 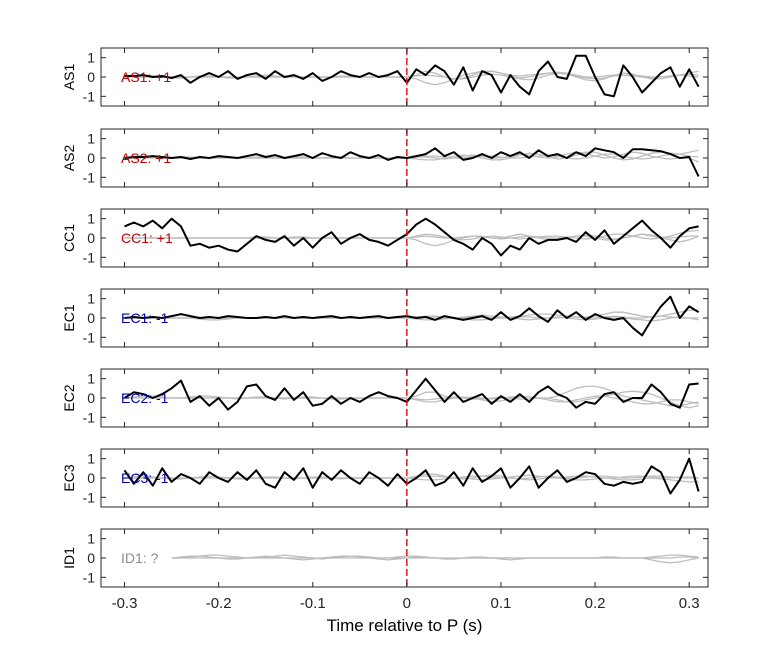 I want to click on x-tick-label: 0, so click(x=407, y=603).